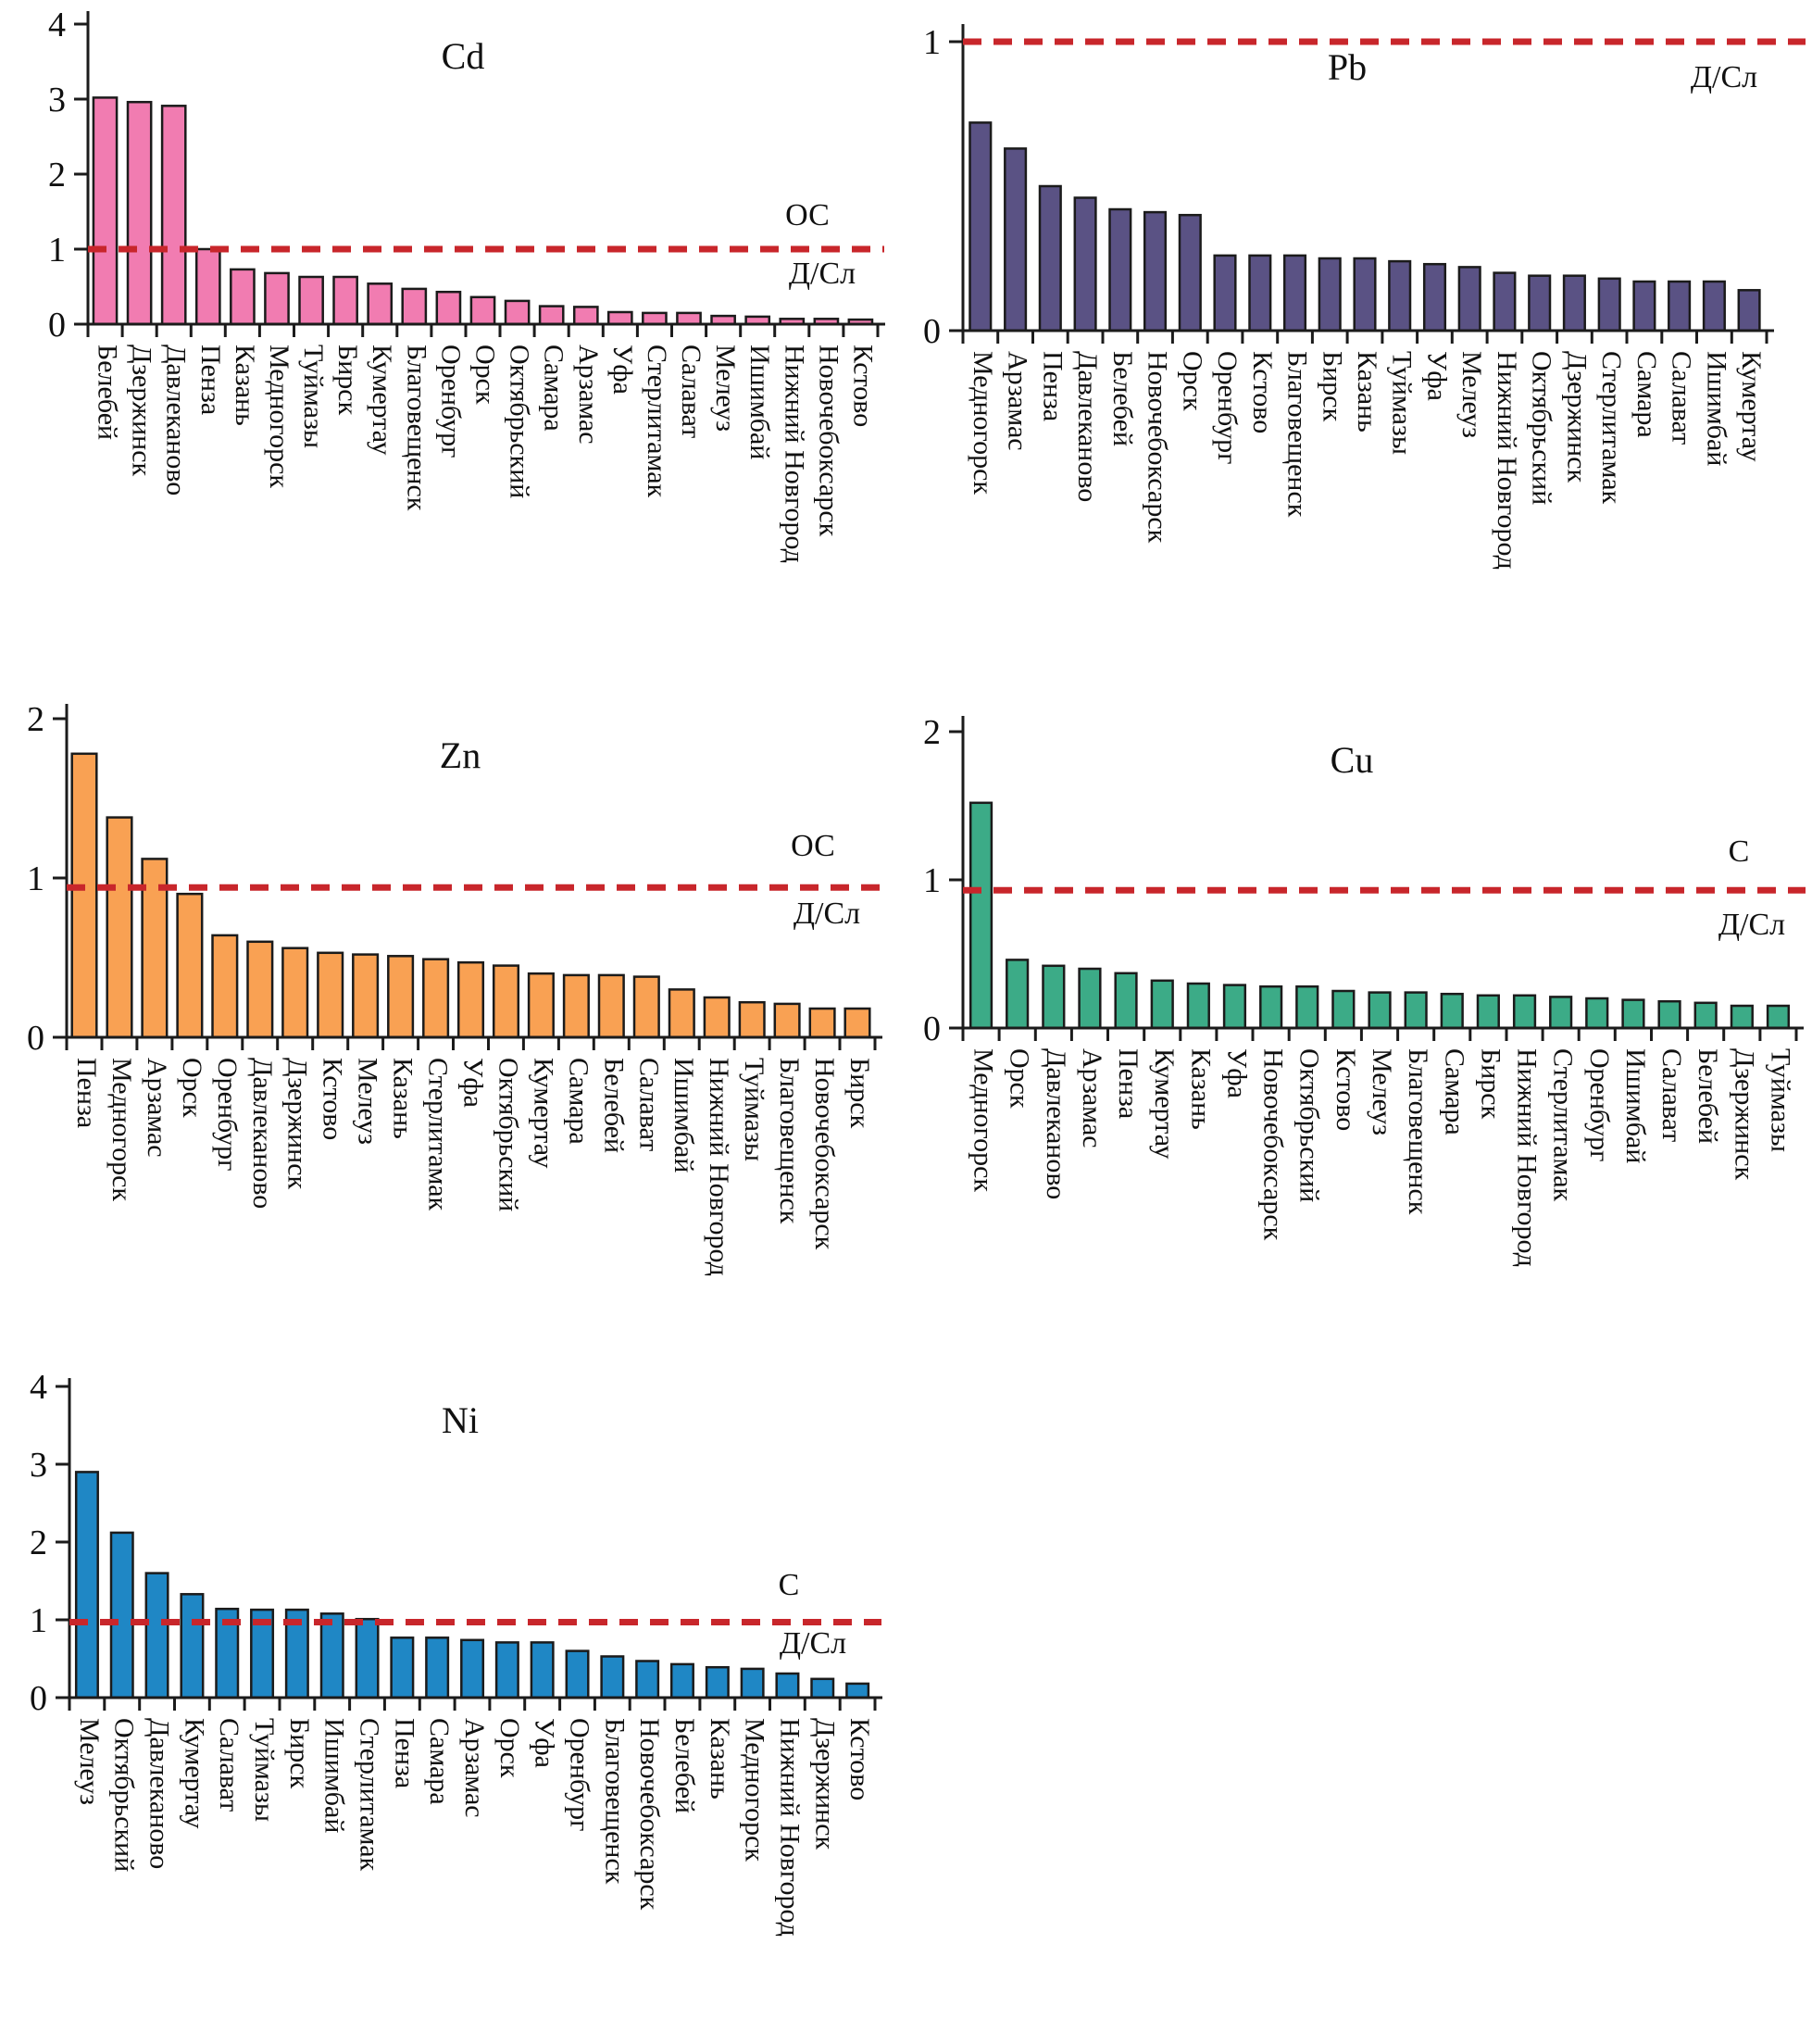 Image resolution: width=1812 pixels, height=2044 pixels. I want to click on y-tick-label-cd: 0, so click(57, 325).